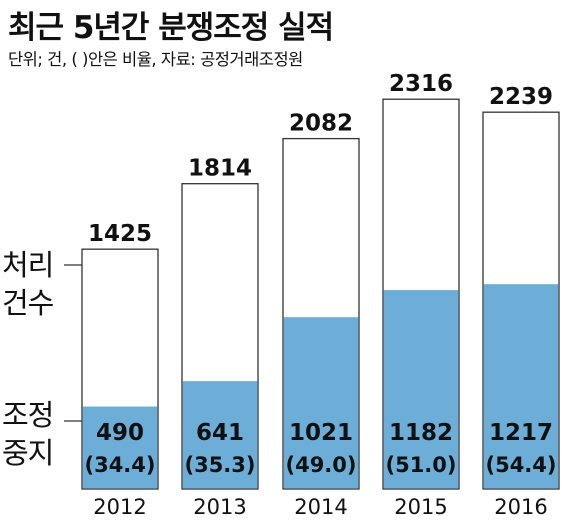 The height and width of the screenshot is (521, 570). I want to click on data-label-ratio: (34.4), so click(119, 465).